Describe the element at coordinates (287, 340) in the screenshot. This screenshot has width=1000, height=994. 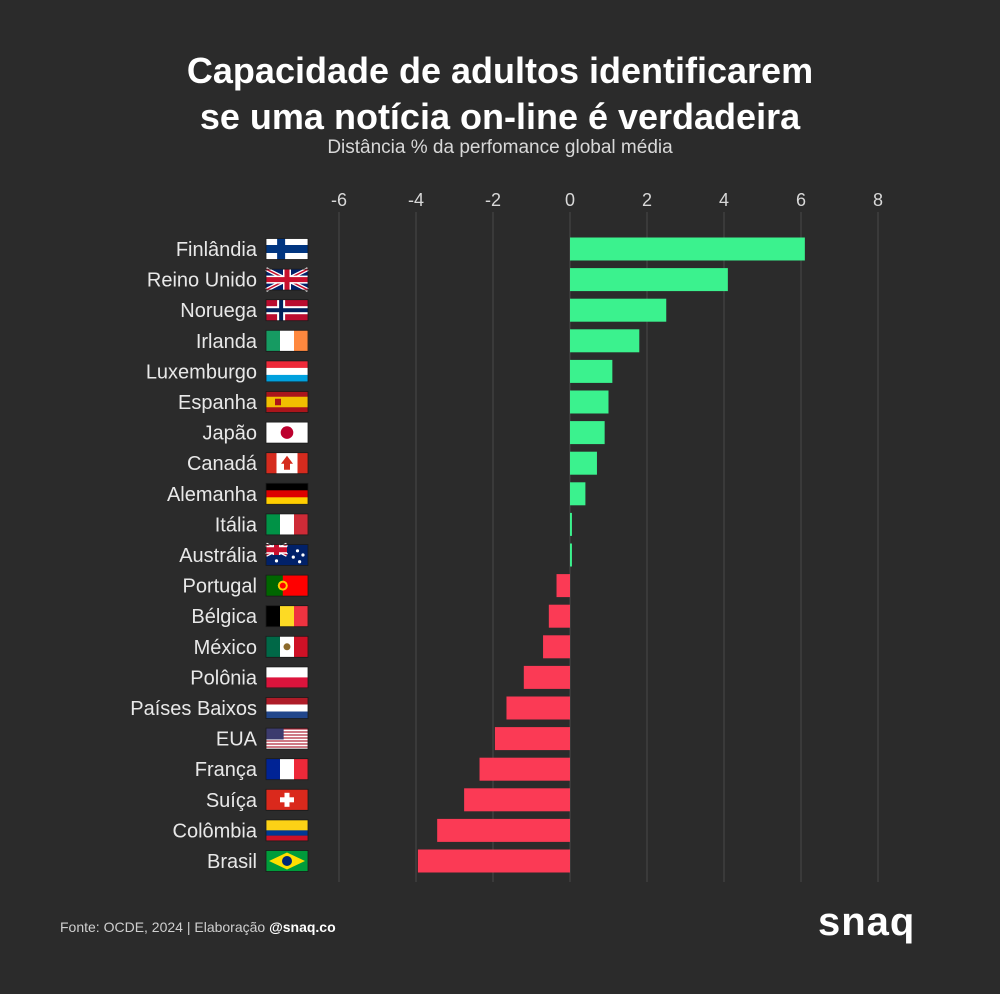
I see `ireland-flag` at that location.